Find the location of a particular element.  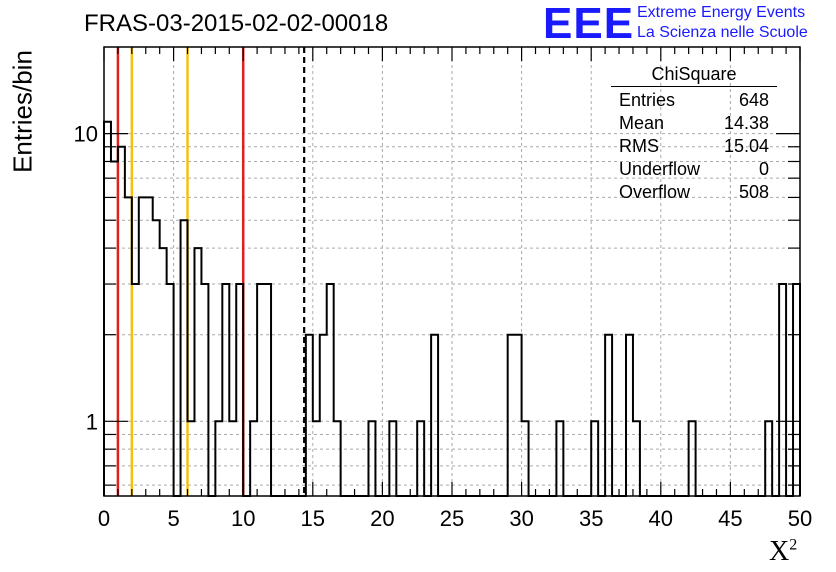

stat-label: RMS is located at coordinates (639, 146).